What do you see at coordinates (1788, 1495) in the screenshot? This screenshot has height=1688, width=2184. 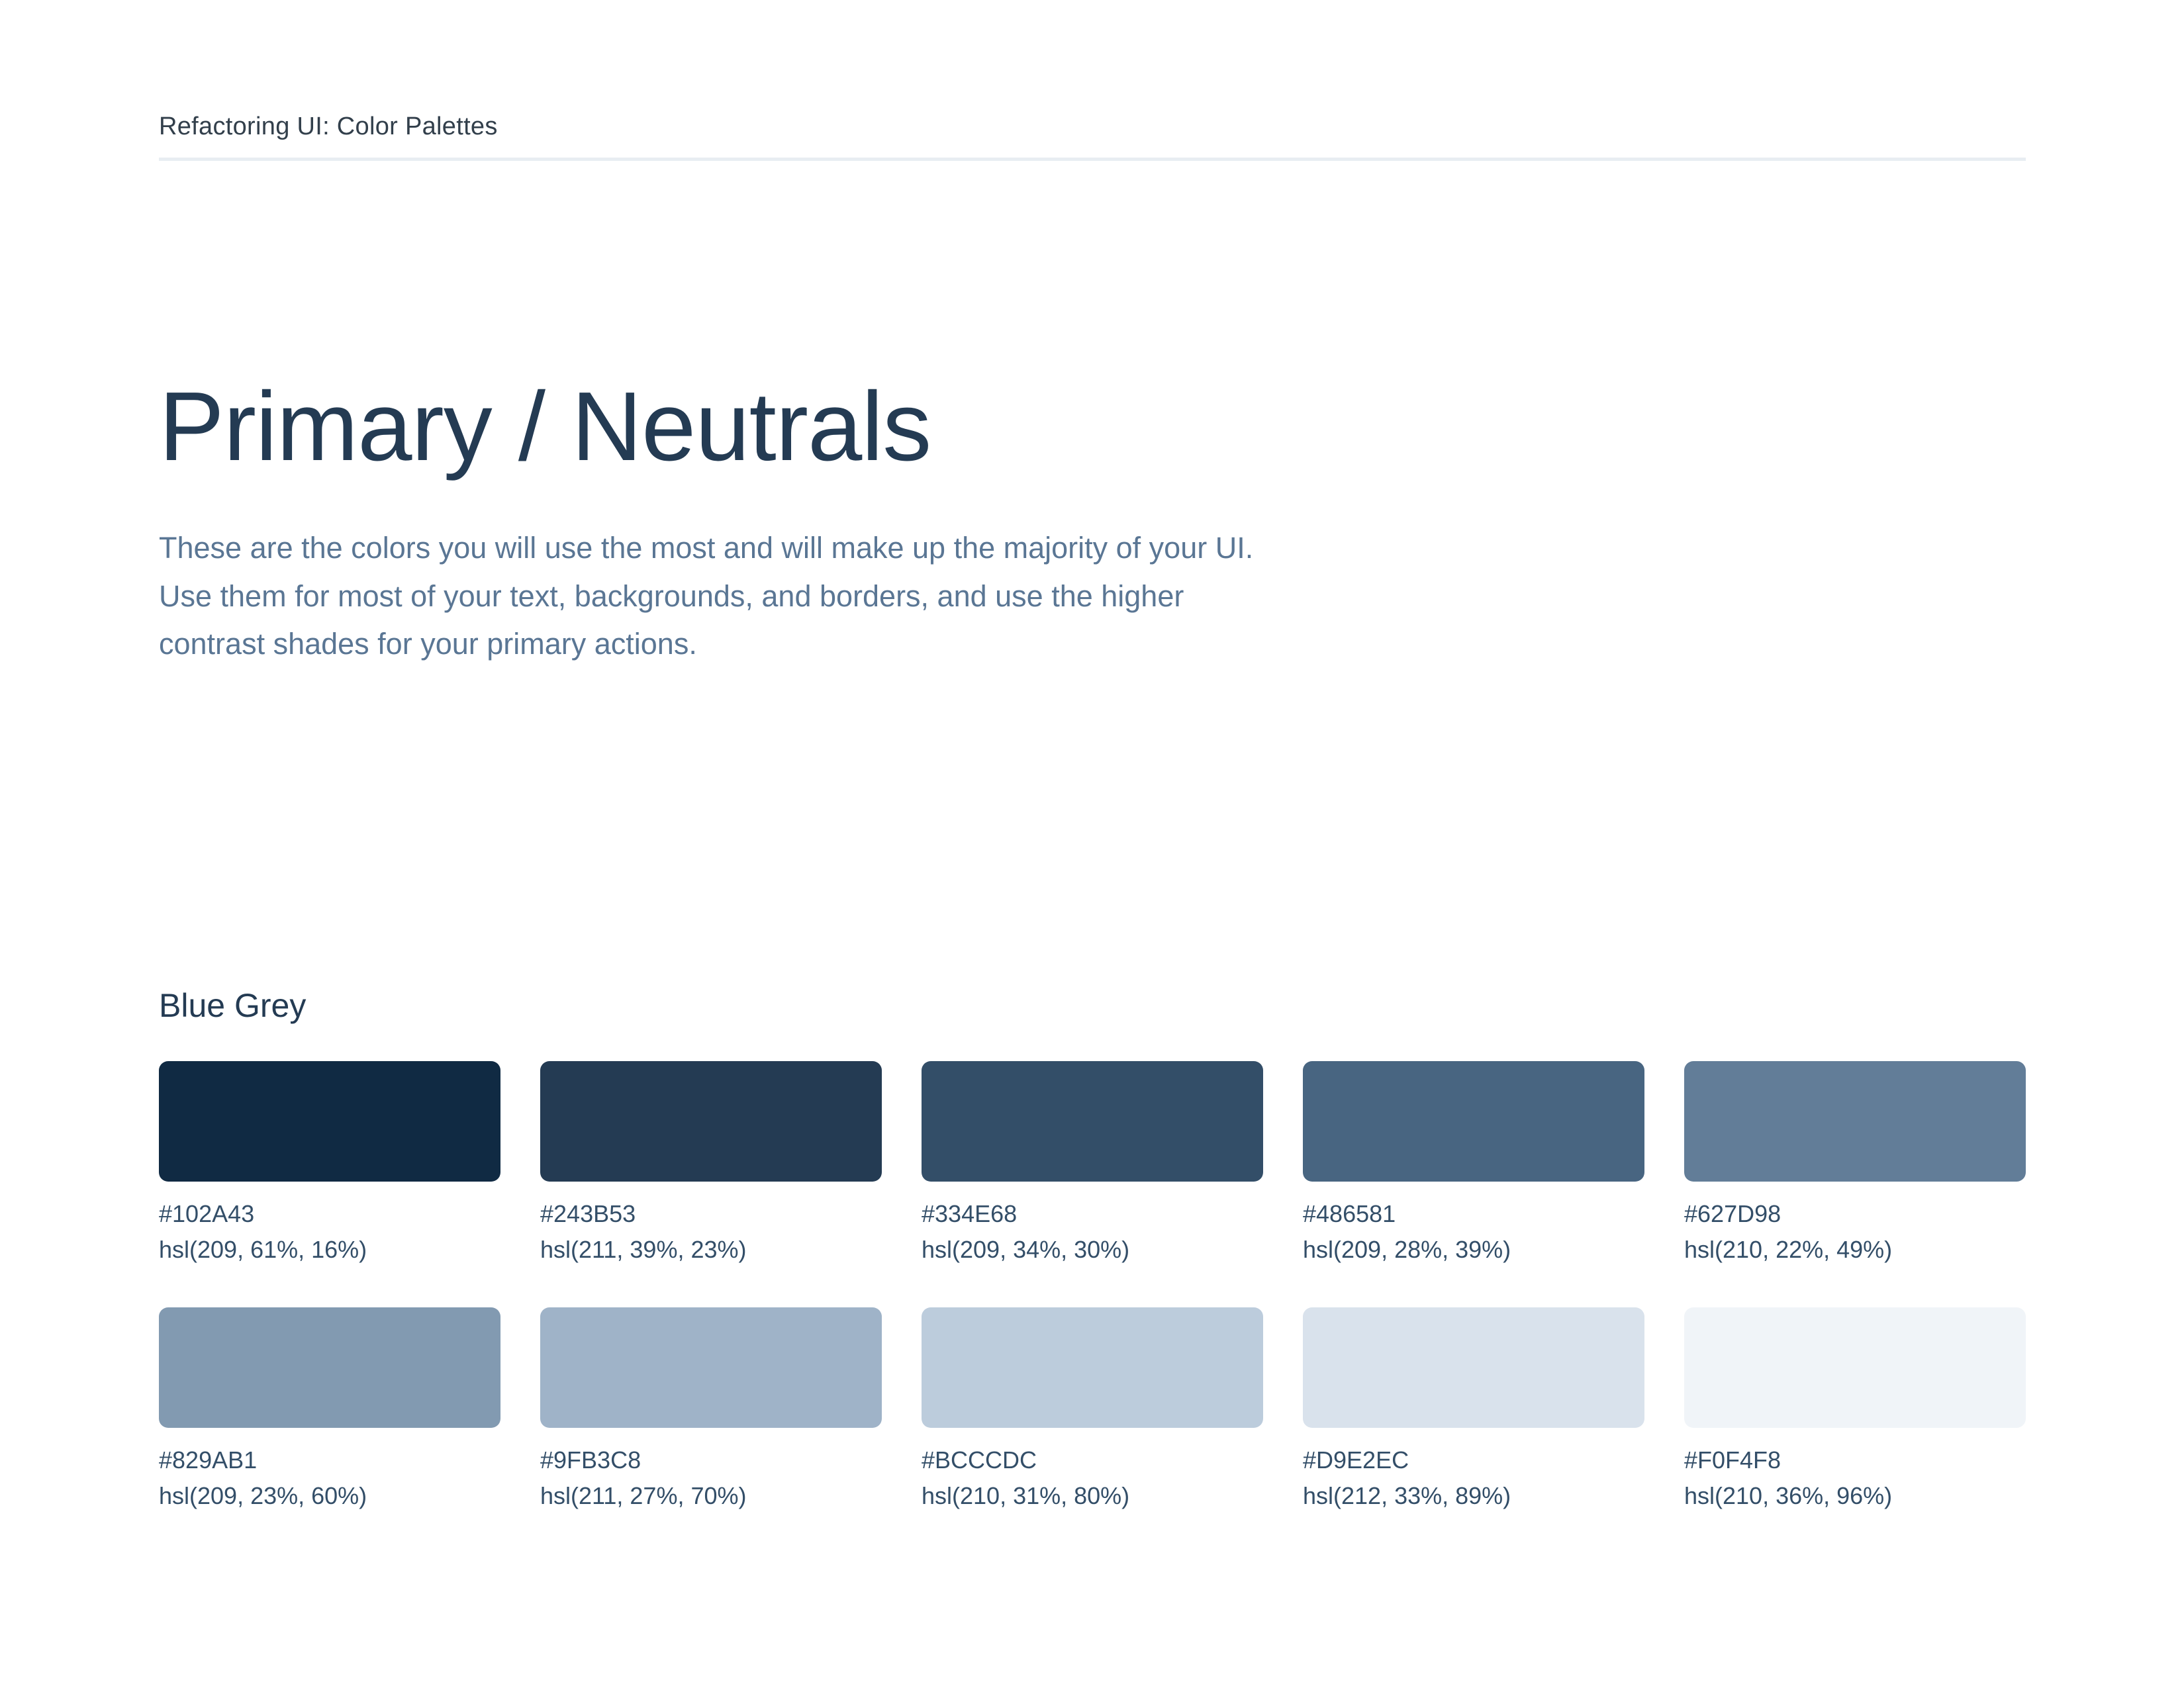 I see `swatch-hsl-label: hsl(210, 36%, 96%)` at bounding box center [1788, 1495].